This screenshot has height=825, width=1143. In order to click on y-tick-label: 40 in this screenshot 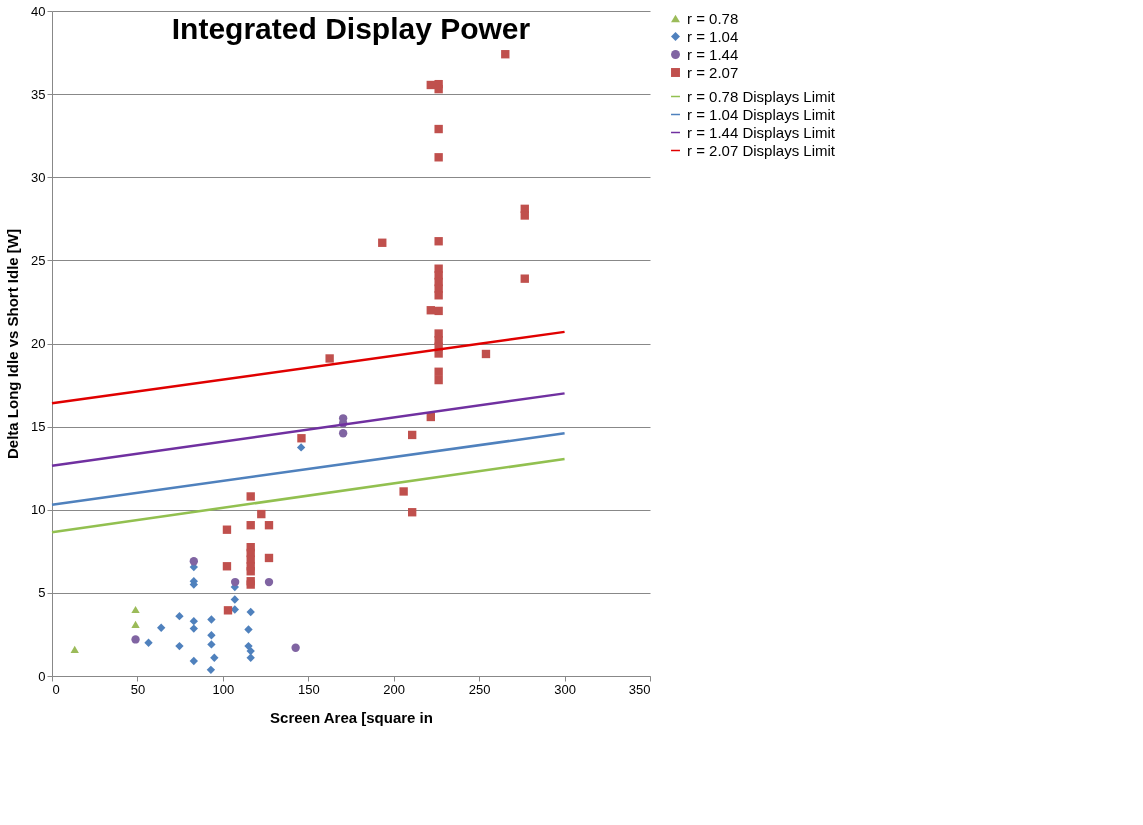, I will do `click(38, 11)`.